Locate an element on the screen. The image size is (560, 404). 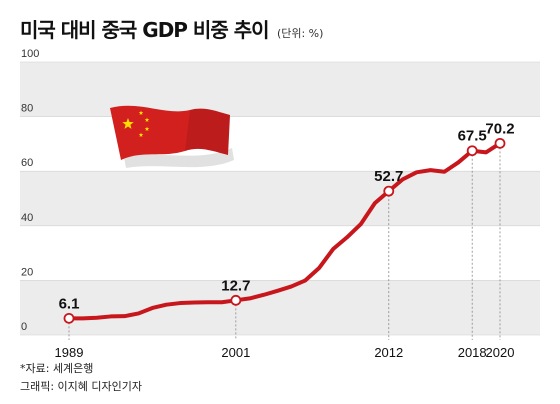
unit-label: (단위: %) is located at coordinates (300, 33).